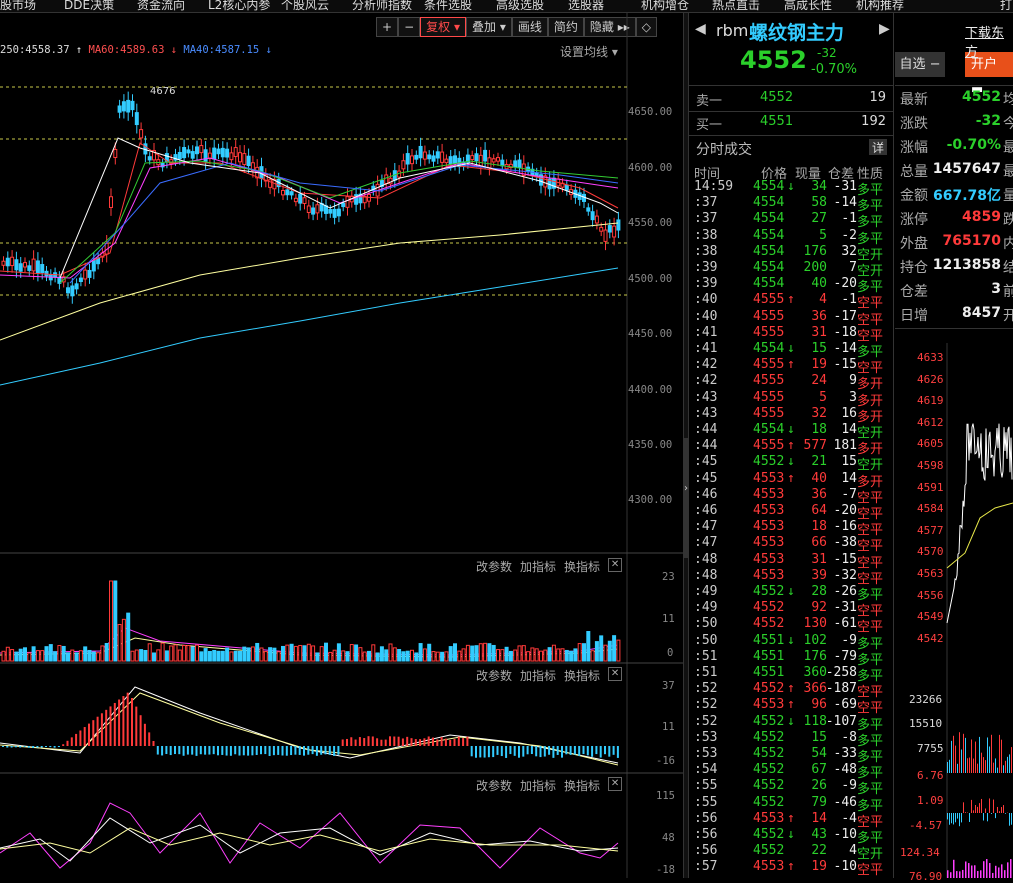  Describe the element at coordinates (239, 6) in the screenshot. I see `menu-item-l2: L2核心内参` at that location.